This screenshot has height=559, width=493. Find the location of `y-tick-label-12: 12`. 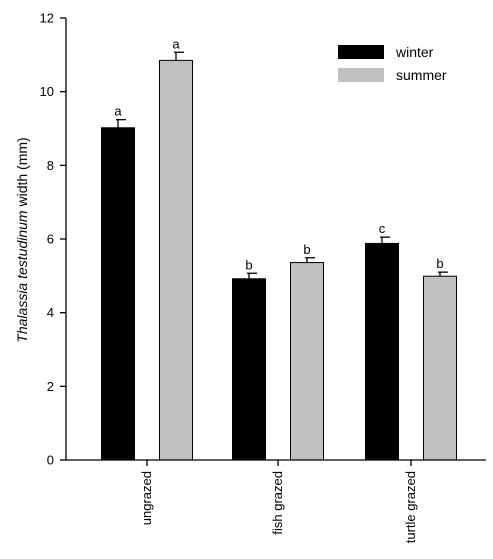

y-tick-label-12: 12 is located at coordinates (47, 18).